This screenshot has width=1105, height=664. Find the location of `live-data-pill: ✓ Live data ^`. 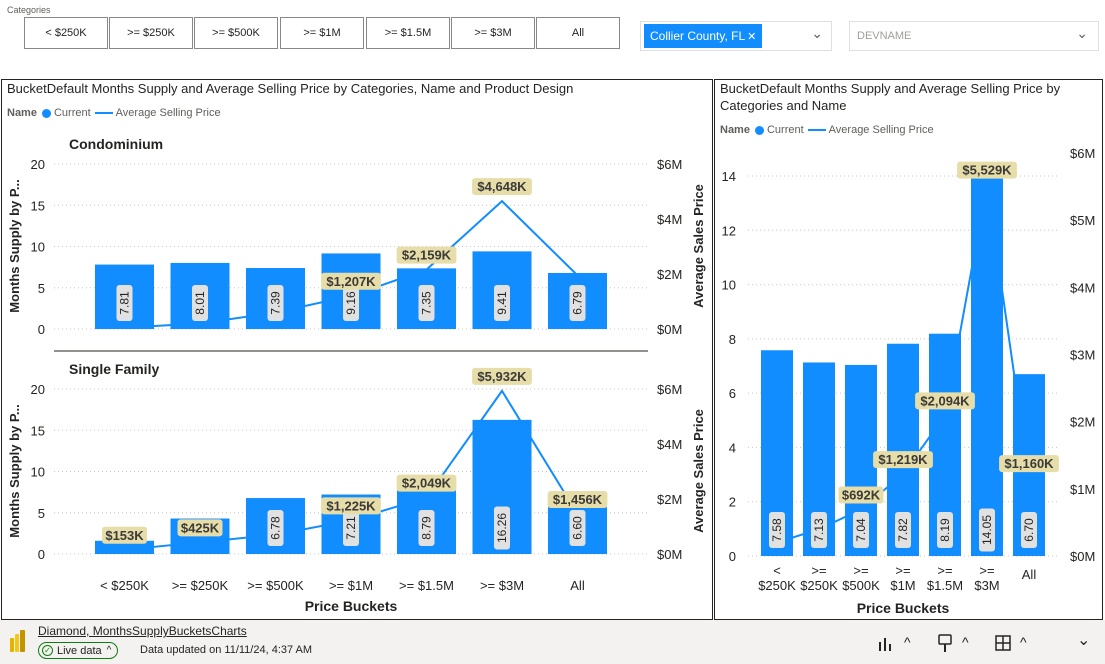

live-data-pill: ✓ Live data ^ is located at coordinates (78, 650).